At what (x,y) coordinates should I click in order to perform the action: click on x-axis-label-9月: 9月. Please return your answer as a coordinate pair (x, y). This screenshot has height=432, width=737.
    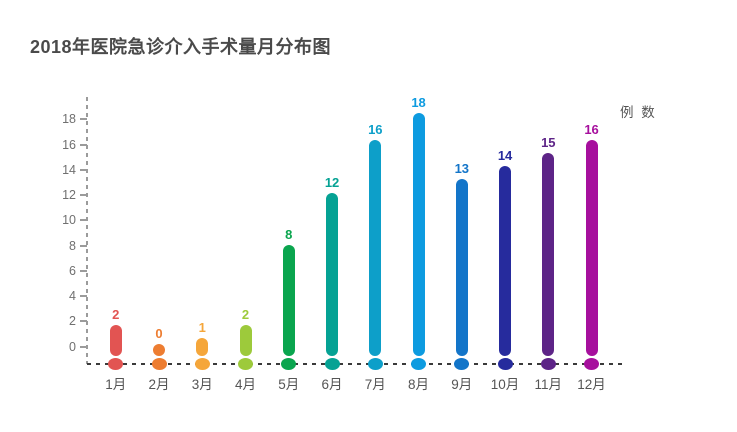
    Looking at the image, I should click on (462, 384).